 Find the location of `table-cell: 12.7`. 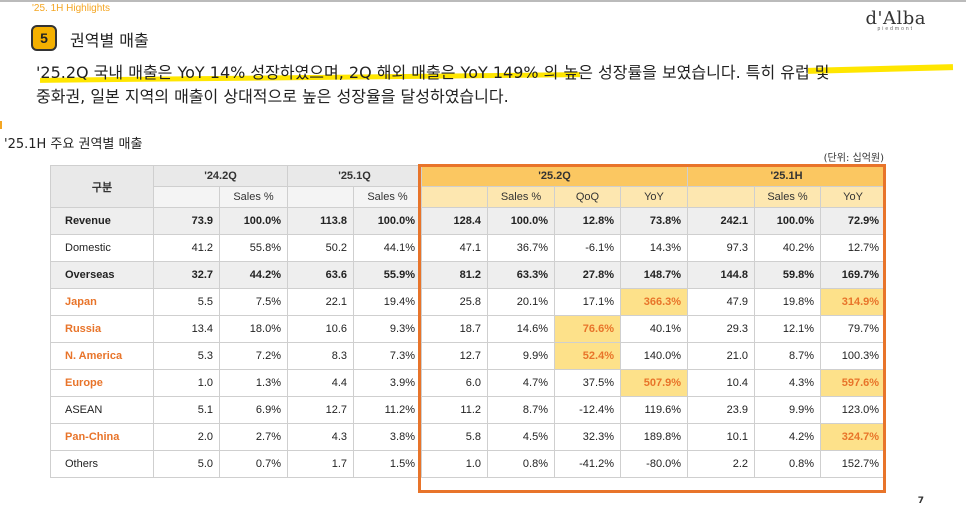

table-cell: 12.7 is located at coordinates (320, 410).